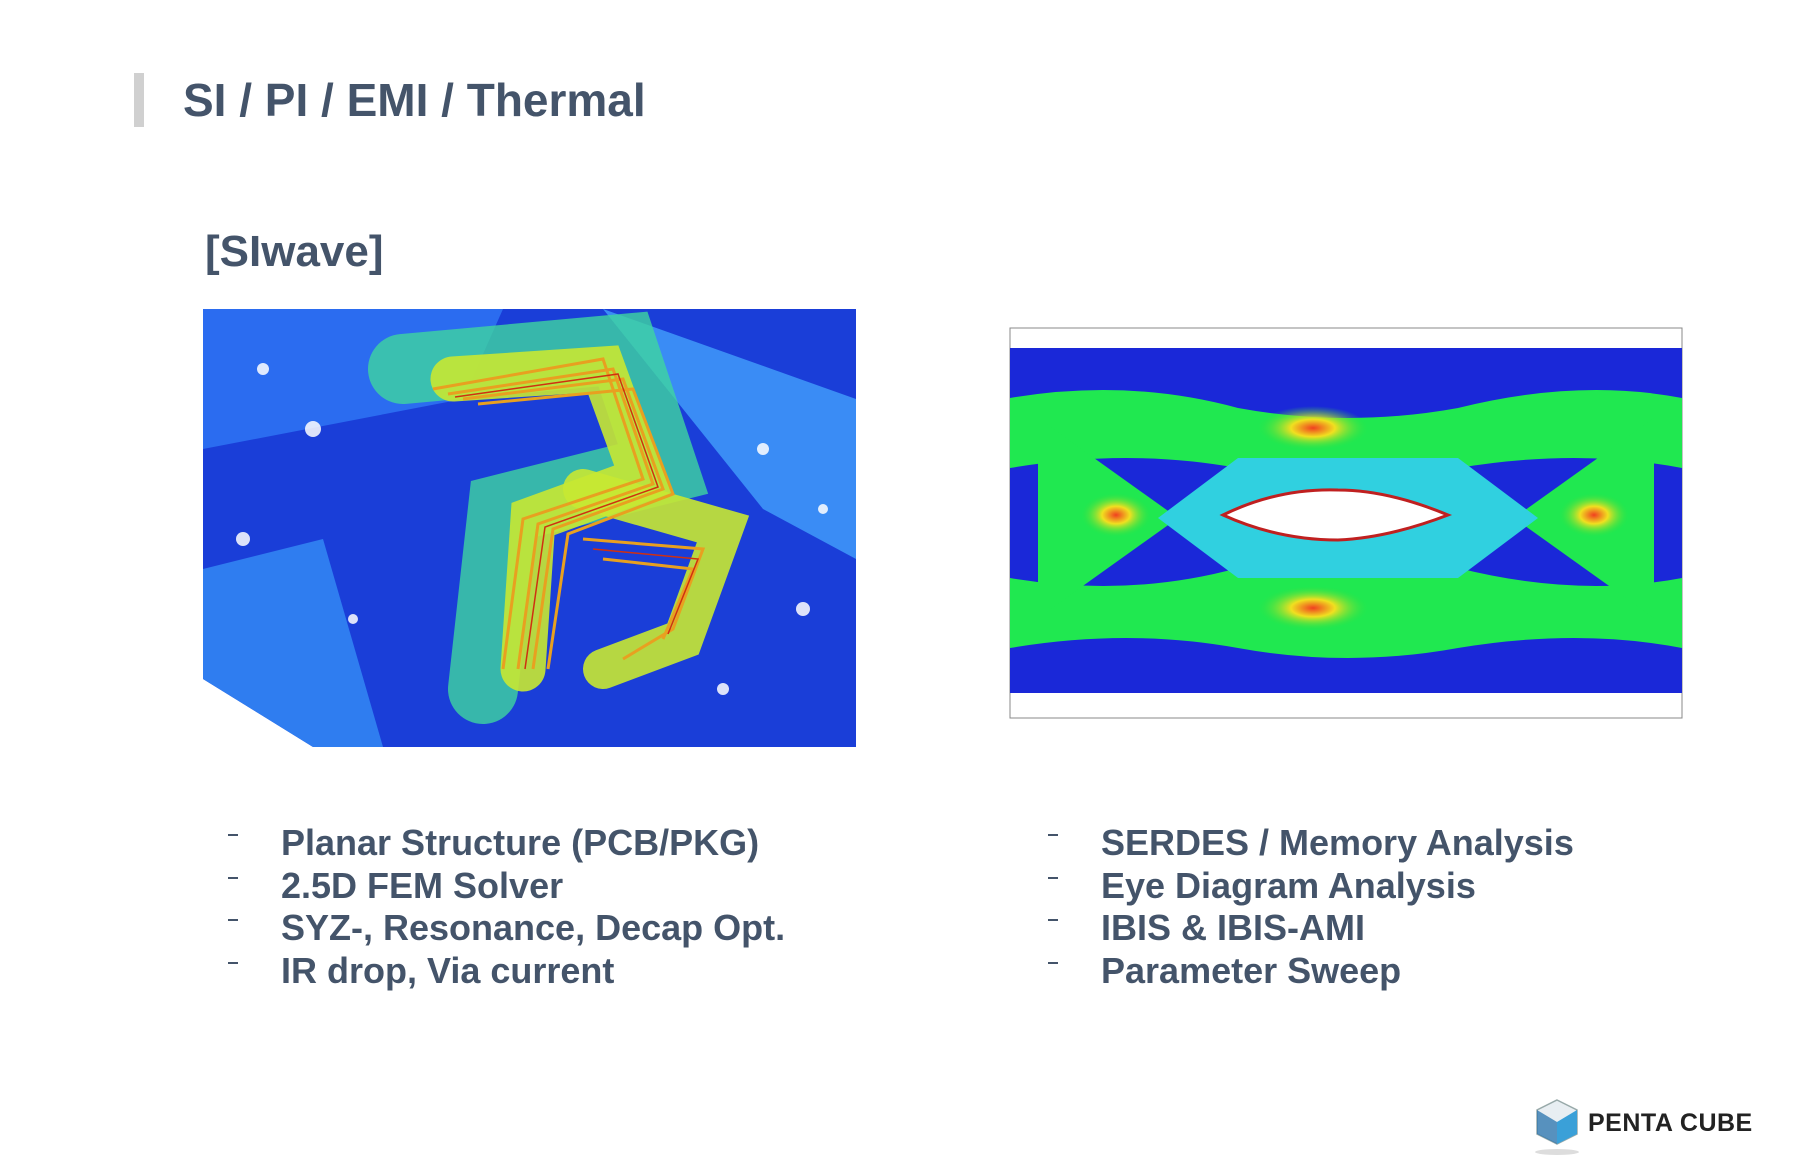 This screenshot has height=1167, width=1800. Describe the element at coordinates (506, 928) in the screenshot. I see `feature-item: SYZ-, Resonance, Decap Opt.` at that location.